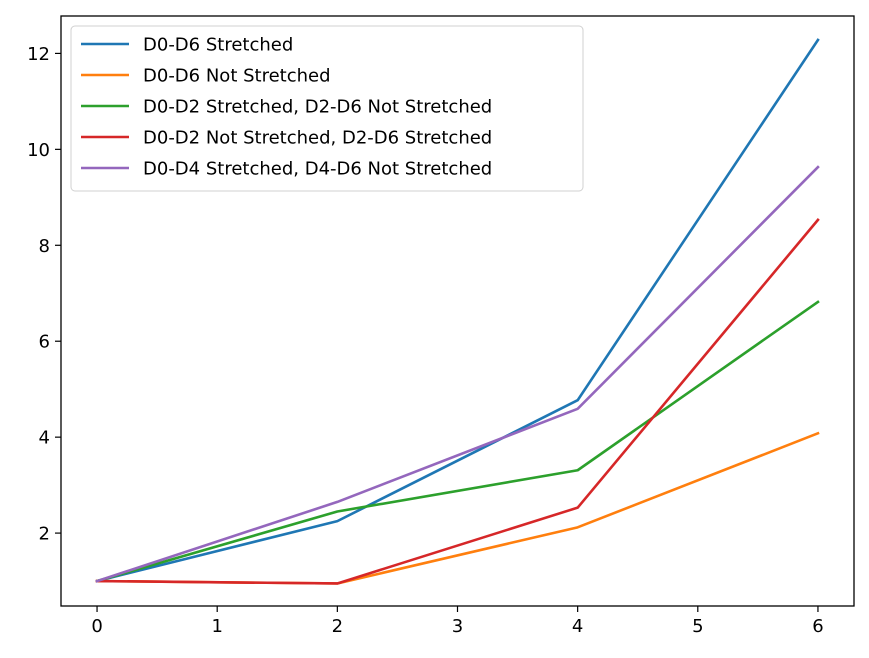 This screenshot has width=869, height=658. I want to click on y-tick-label: 2, so click(44, 534).